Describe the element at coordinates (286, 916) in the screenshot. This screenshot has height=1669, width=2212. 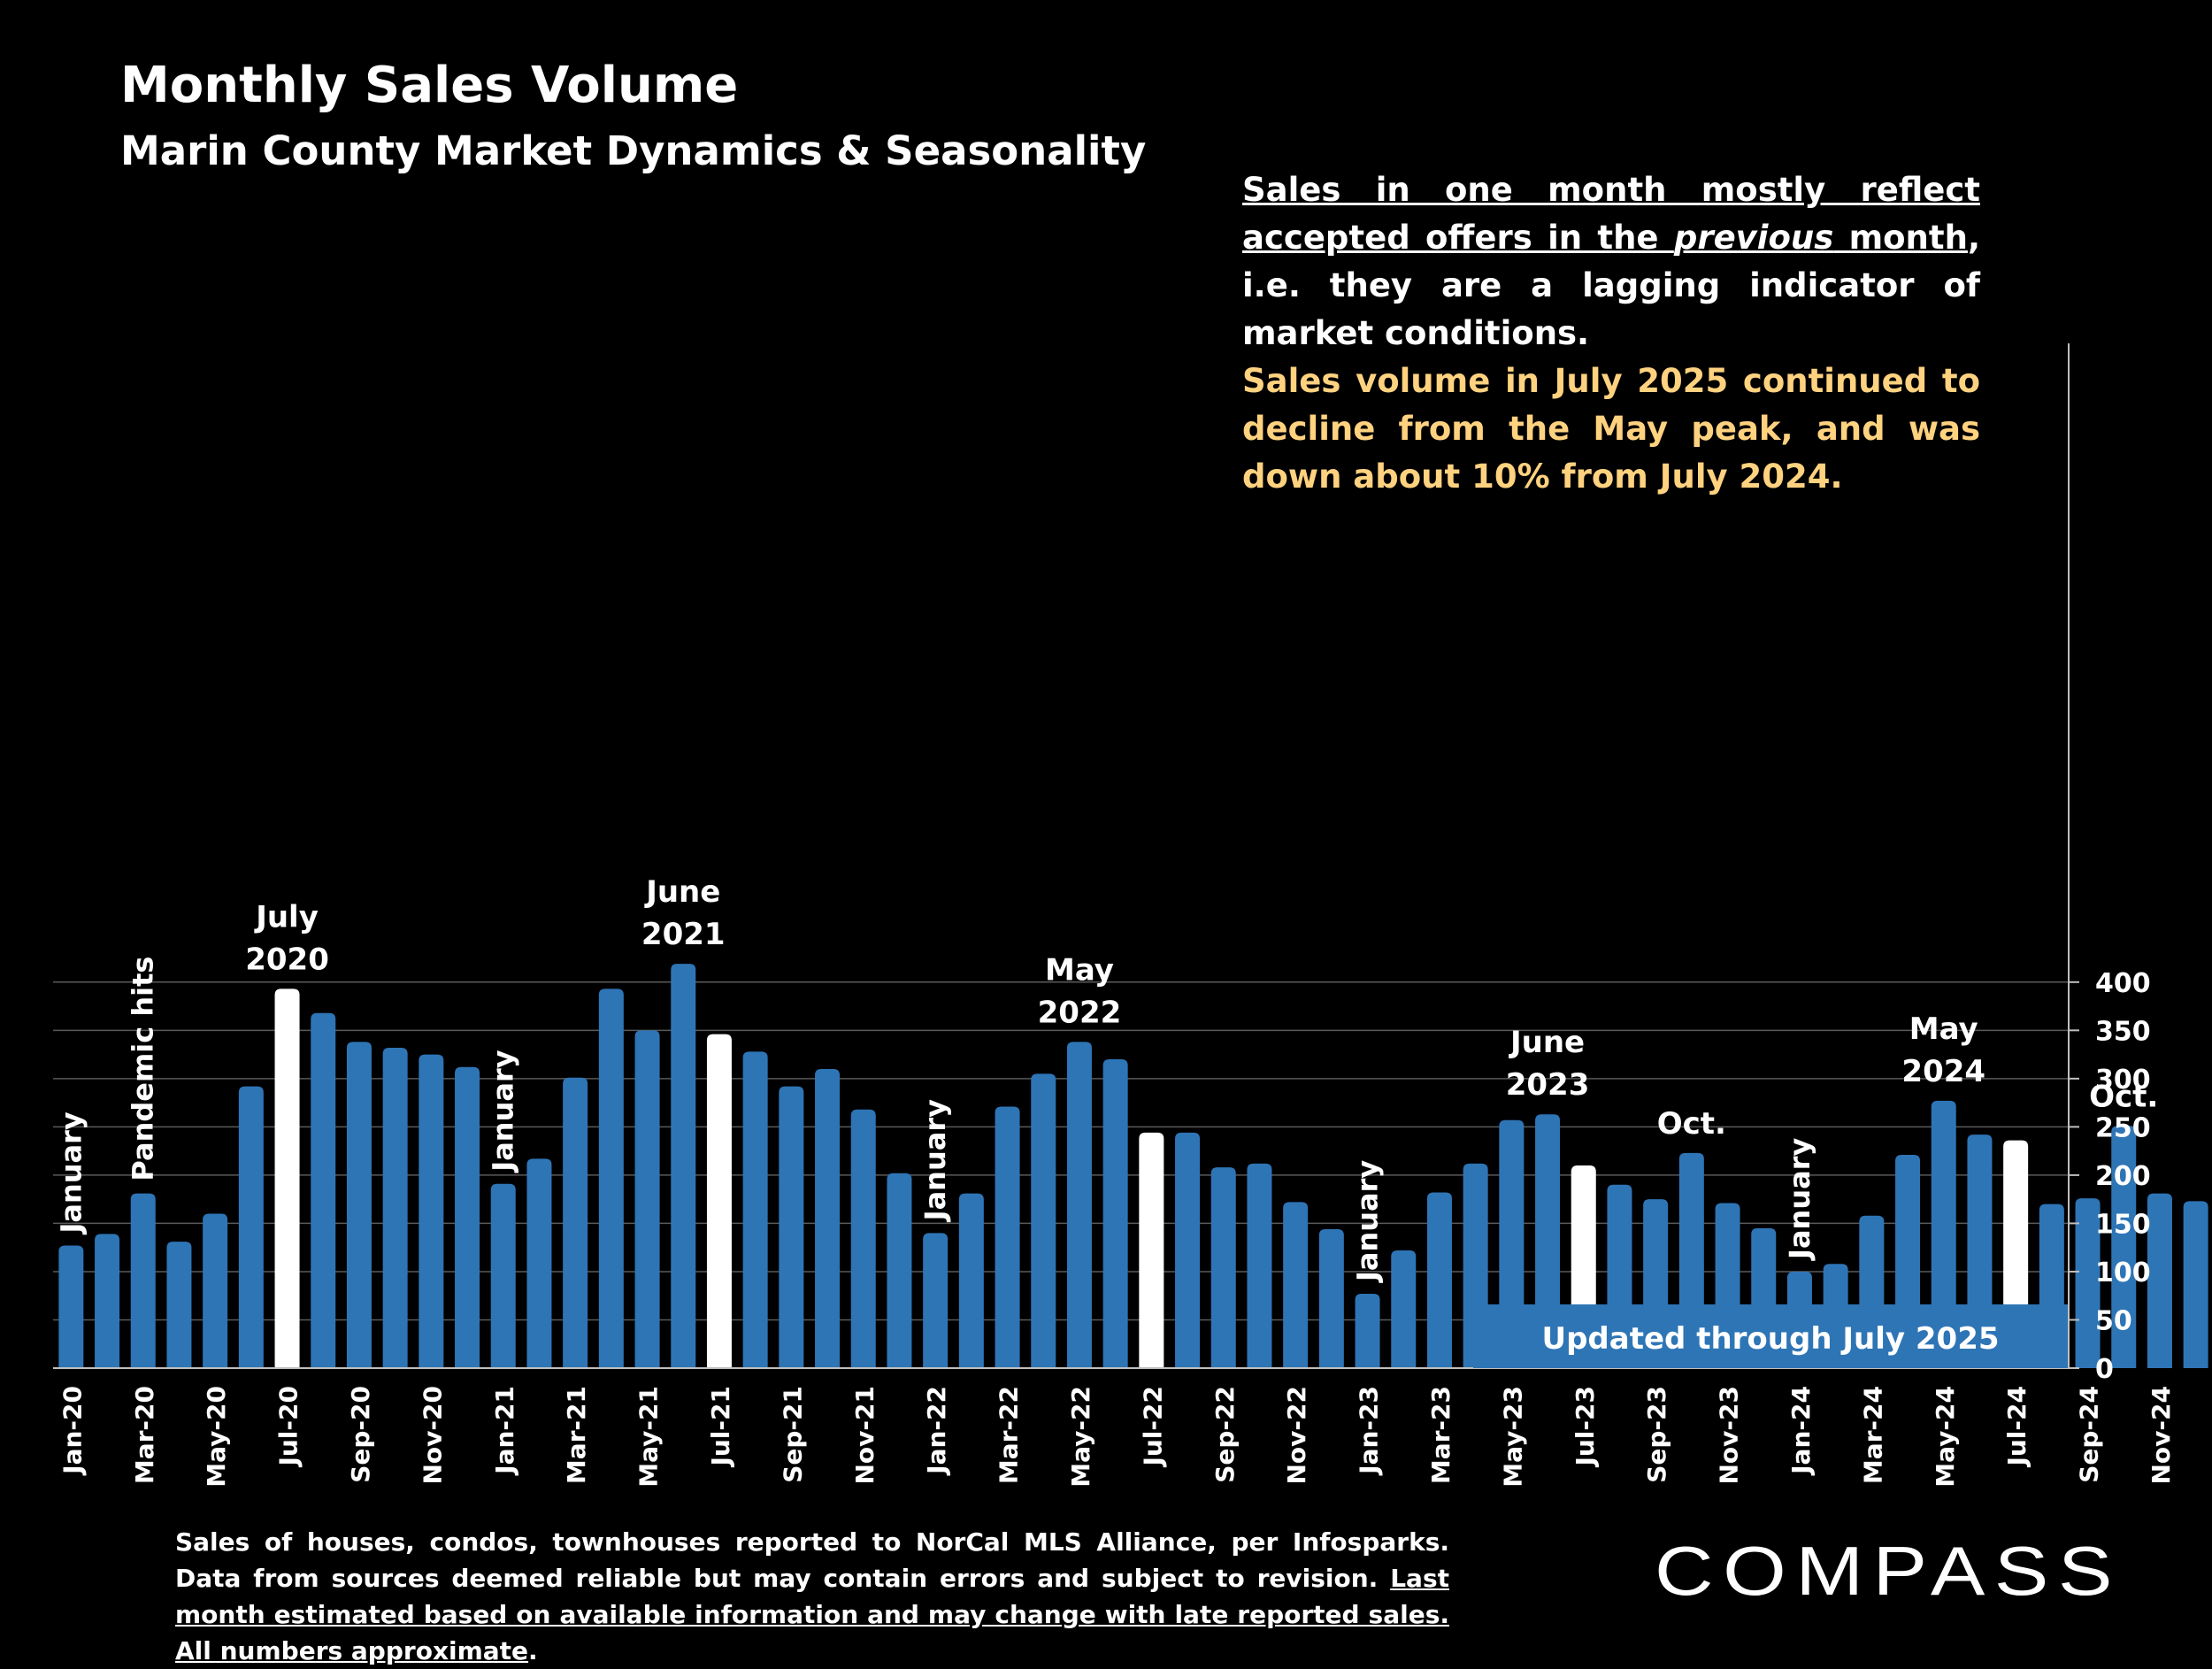
I see `annotation-label: July` at that location.